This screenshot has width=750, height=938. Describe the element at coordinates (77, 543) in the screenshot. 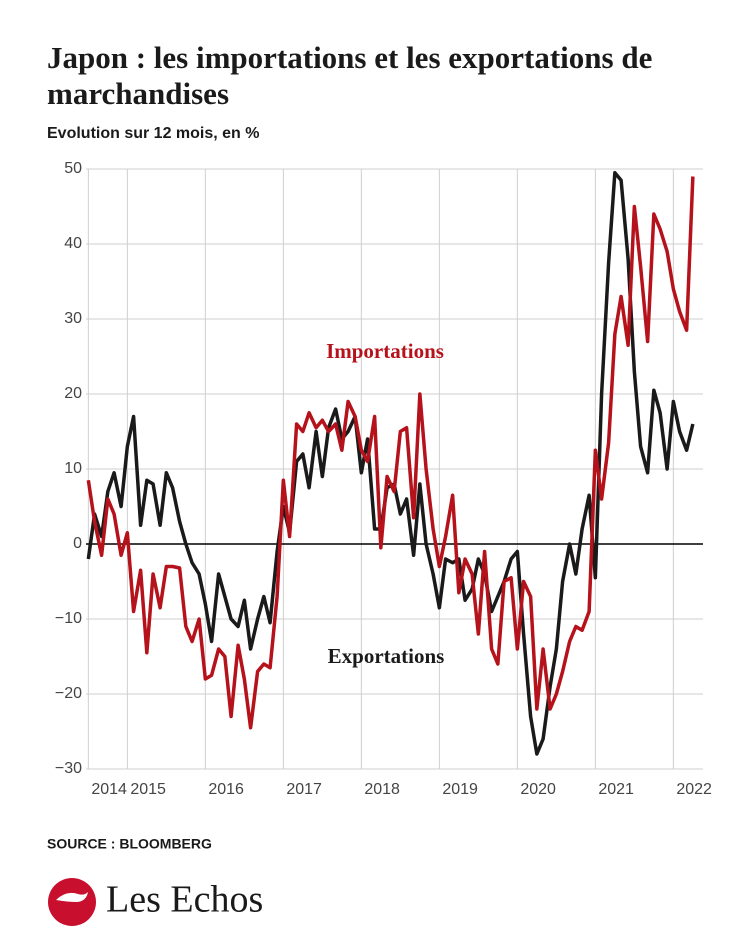

I see `y-tick-label: 0` at that location.